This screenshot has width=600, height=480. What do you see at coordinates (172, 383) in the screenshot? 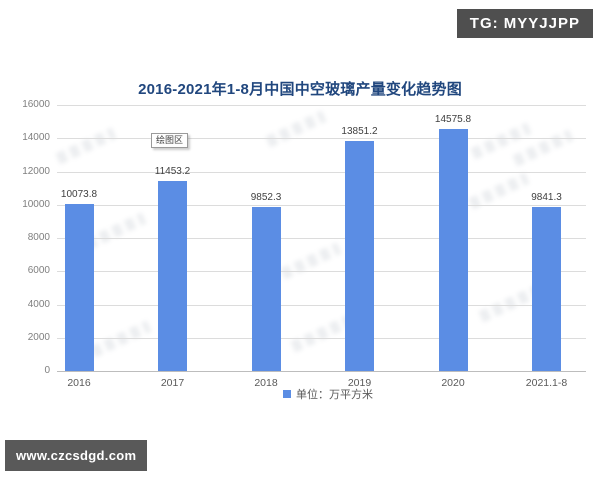
I see `x-tick-label: 2017` at bounding box center [172, 383].